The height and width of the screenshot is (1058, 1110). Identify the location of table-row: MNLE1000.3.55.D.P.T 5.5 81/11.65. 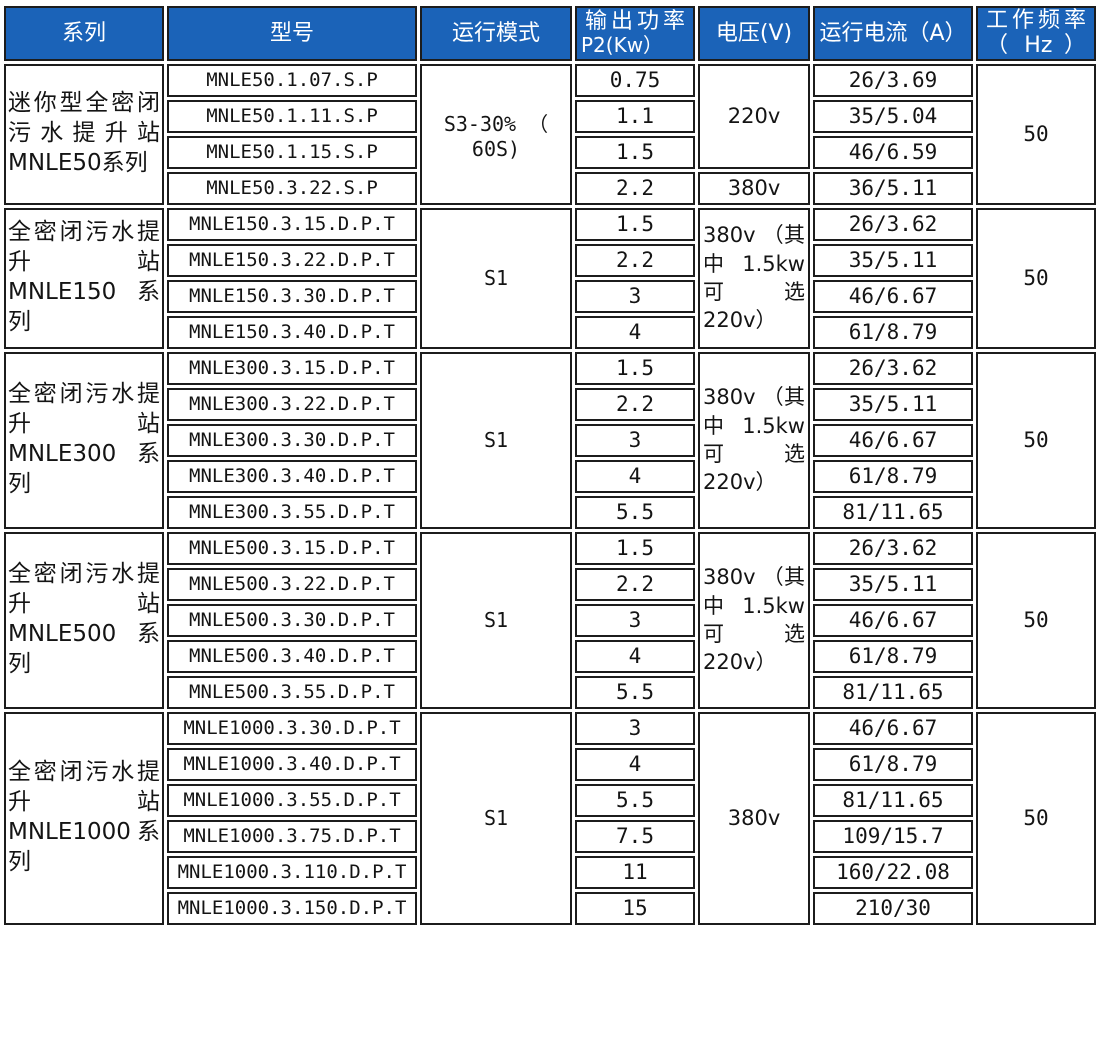
(550, 800).